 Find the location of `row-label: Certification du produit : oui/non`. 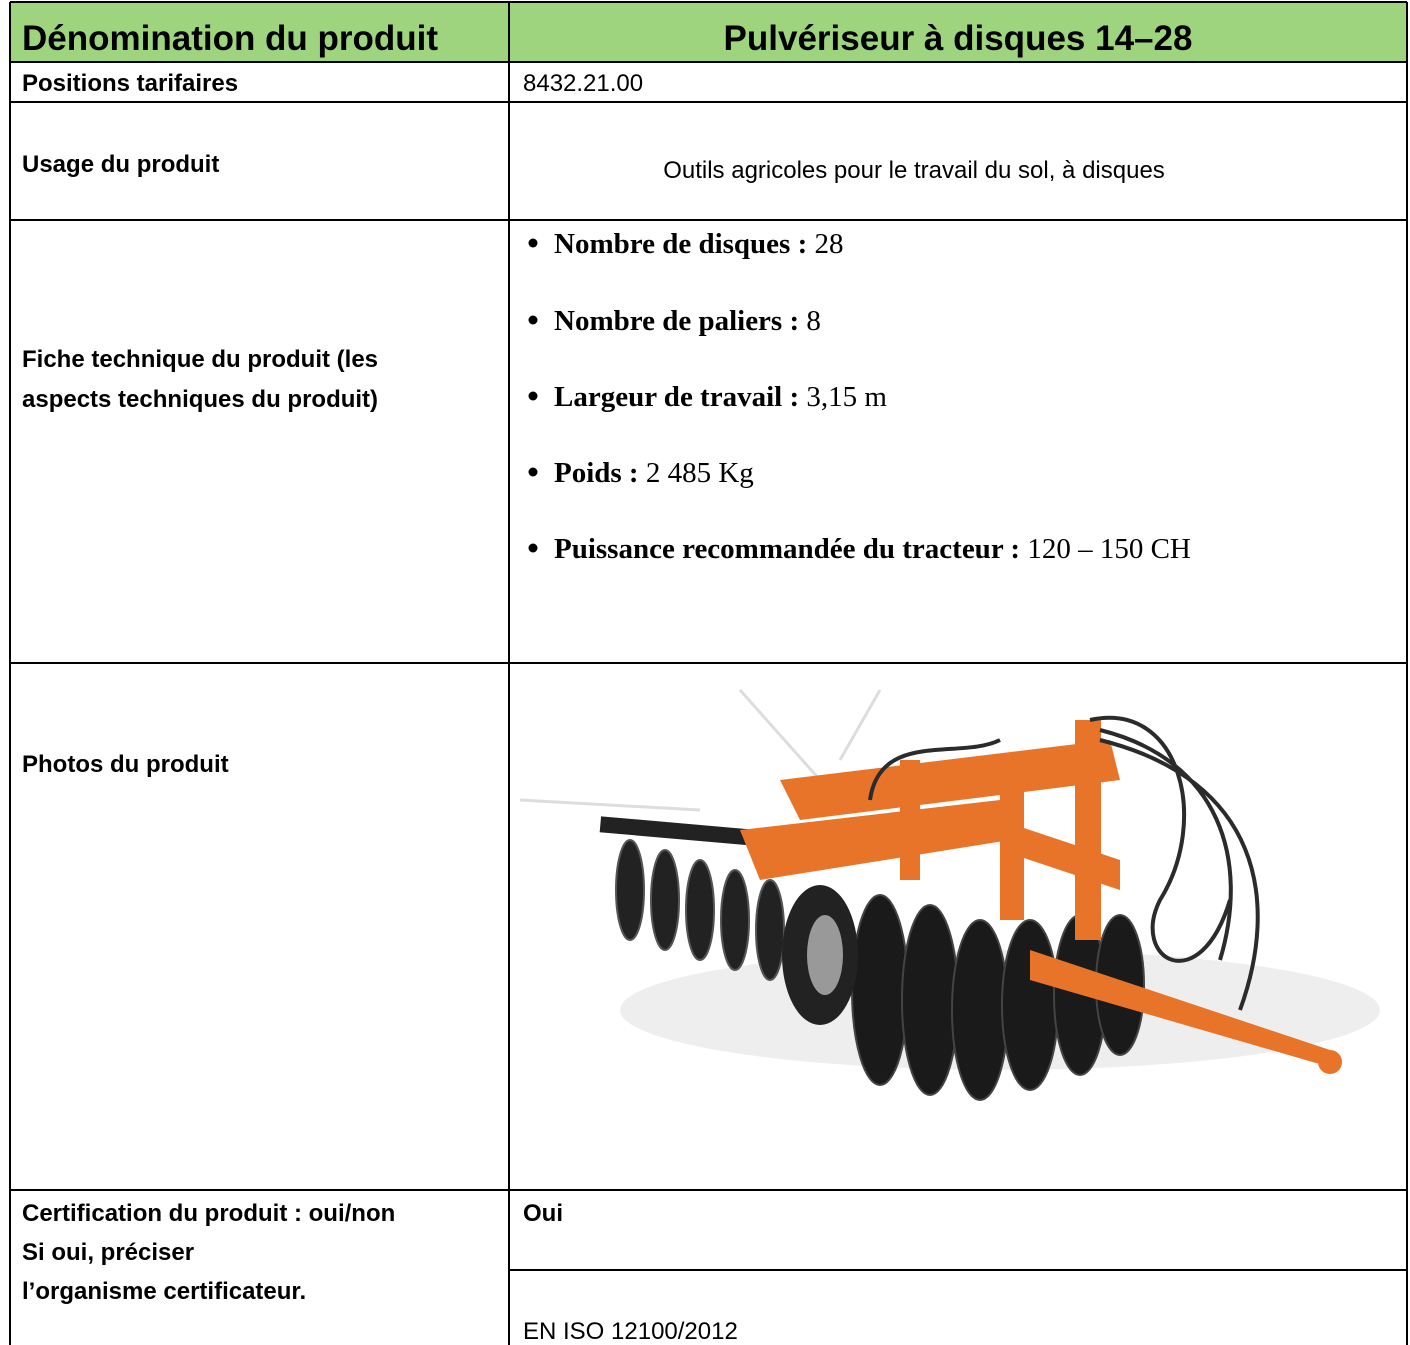

row-label: Certification du produit : oui/non is located at coordinates (208, 1213).